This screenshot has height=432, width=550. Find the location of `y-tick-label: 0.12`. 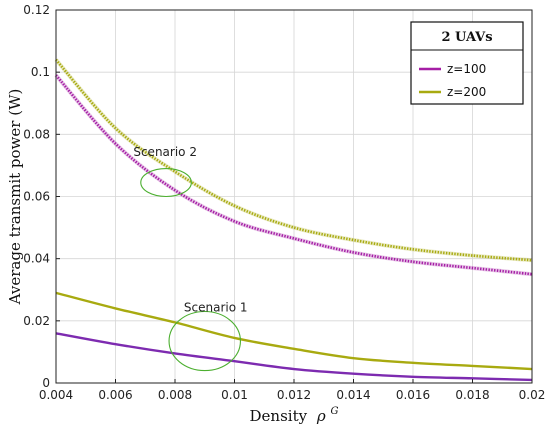

y-tick-label: 0.12 is located at coordinates (36, 10).